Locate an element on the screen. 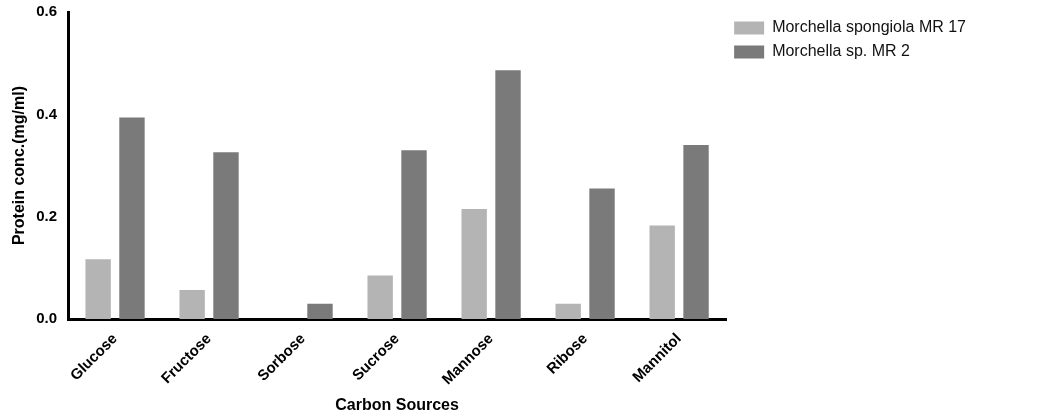 This screenshot has width=1046, height=419. x-axis-title: Carbon Sources is located at coordinates (397, 404).